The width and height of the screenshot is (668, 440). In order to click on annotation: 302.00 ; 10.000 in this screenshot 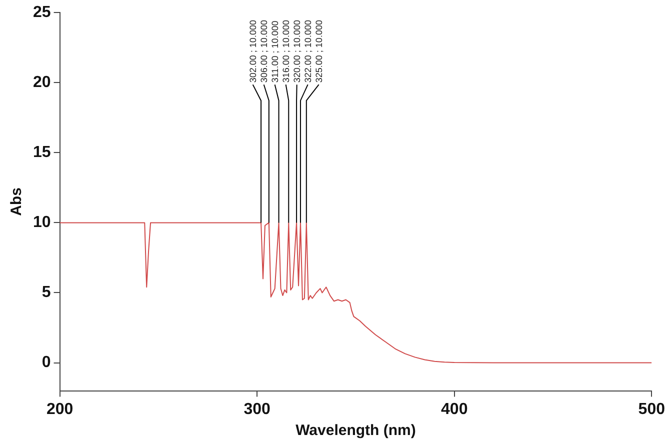, I will do `click(253, 51)`.